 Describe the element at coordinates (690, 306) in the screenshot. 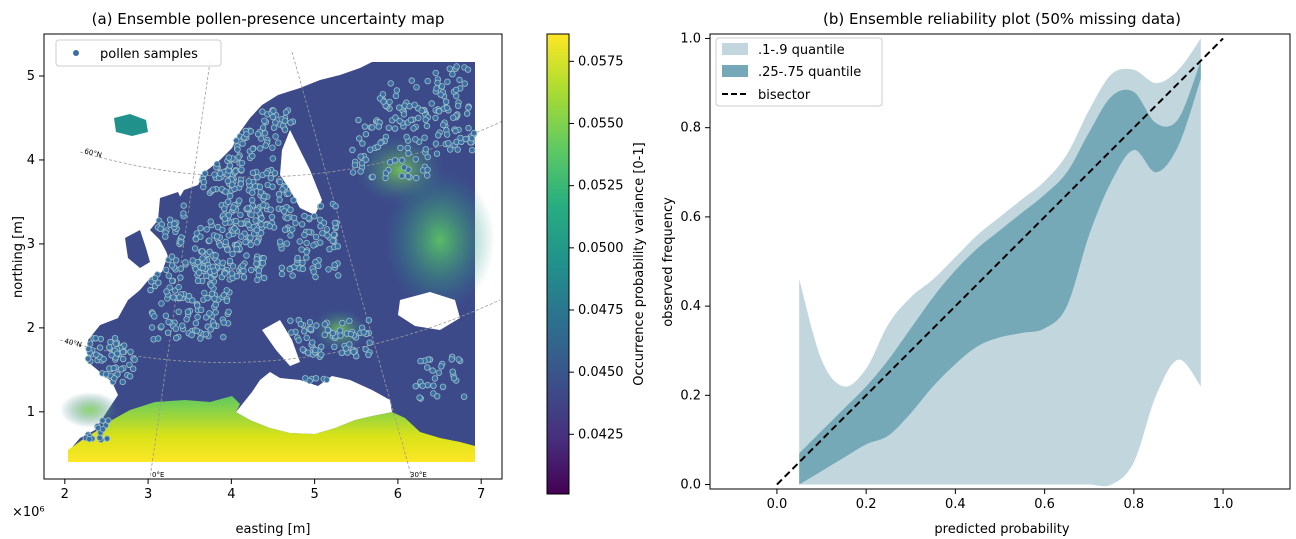

I see `reliability-y-tick-label: 0.4` at that location.